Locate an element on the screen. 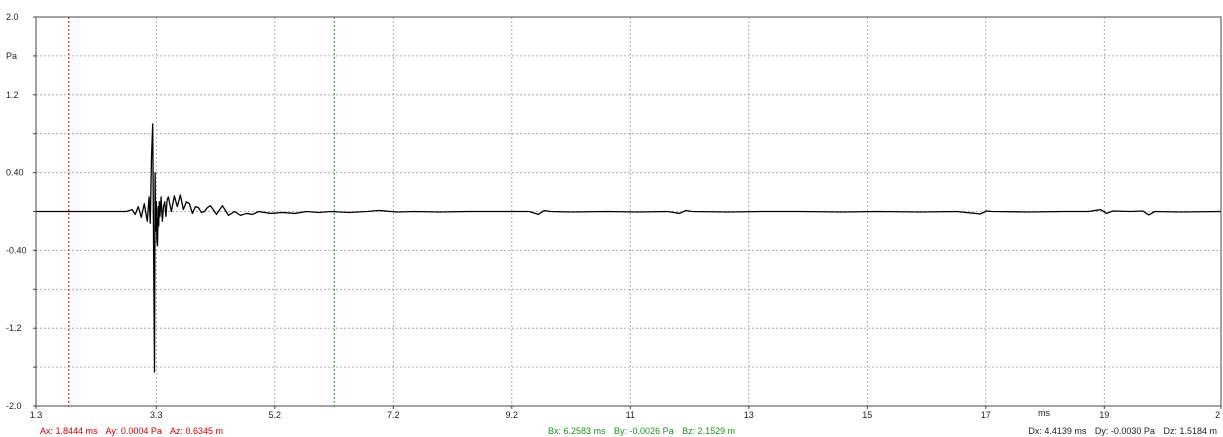 This screenshot has width=1223, height=437. x-unit-label: ms is located at coordinates (1044, 413).